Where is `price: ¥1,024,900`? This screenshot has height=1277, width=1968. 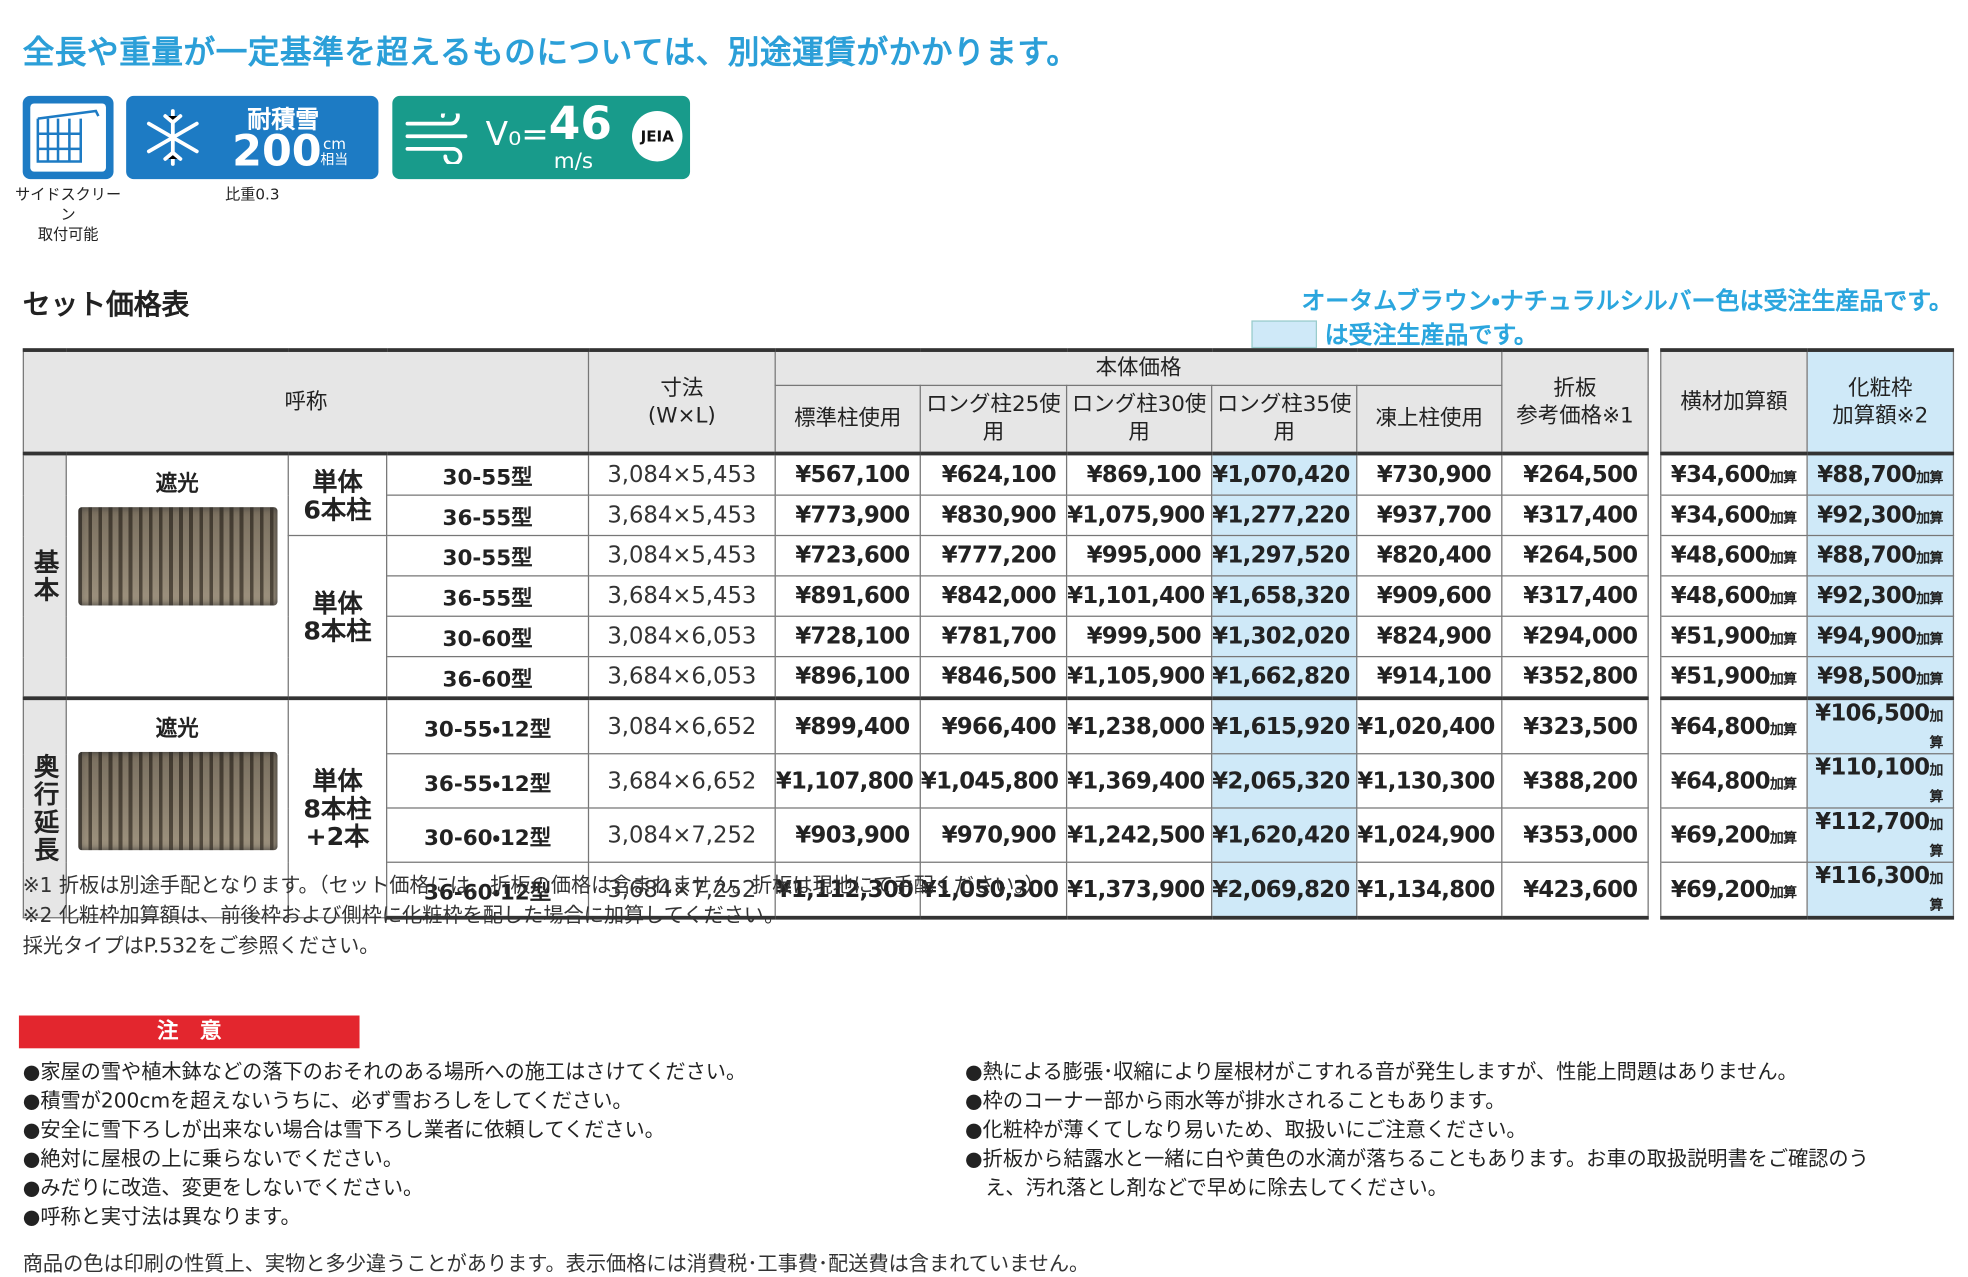
price: ¥1,024,900 is located at coordinates (1429, 835).